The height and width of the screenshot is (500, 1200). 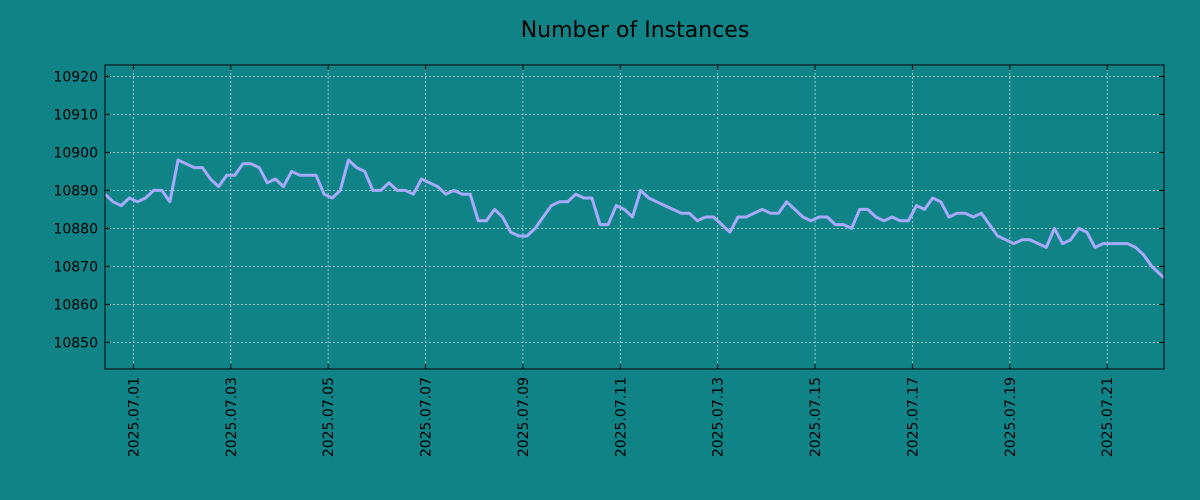 I want to click on chart-title: Number of Instances, so click(x=635, y=30).